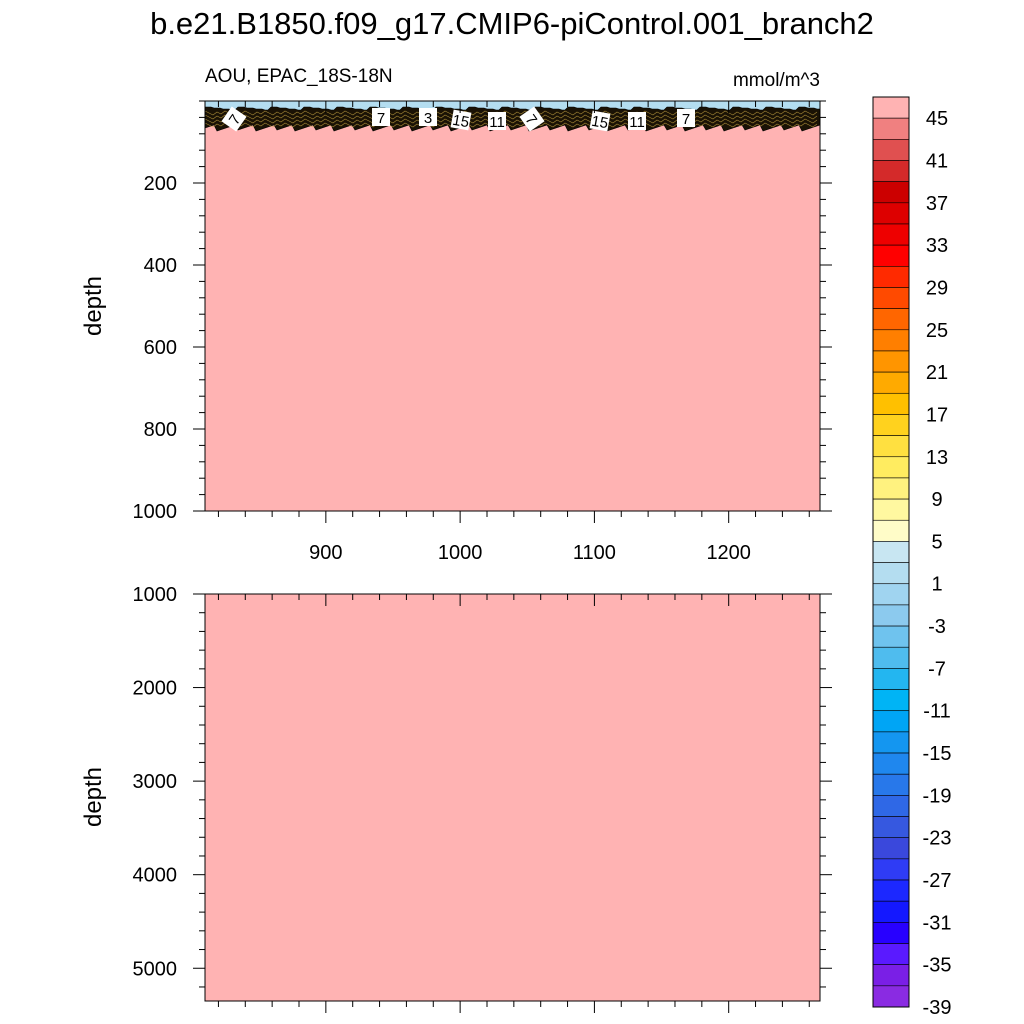 Image resolution: width=1024 pixels, height=1024 pixels. What do you see at coordinates (937, 415) in the screenshot?
I see `colorbar-label: 17` at bounding box center [937, 415].